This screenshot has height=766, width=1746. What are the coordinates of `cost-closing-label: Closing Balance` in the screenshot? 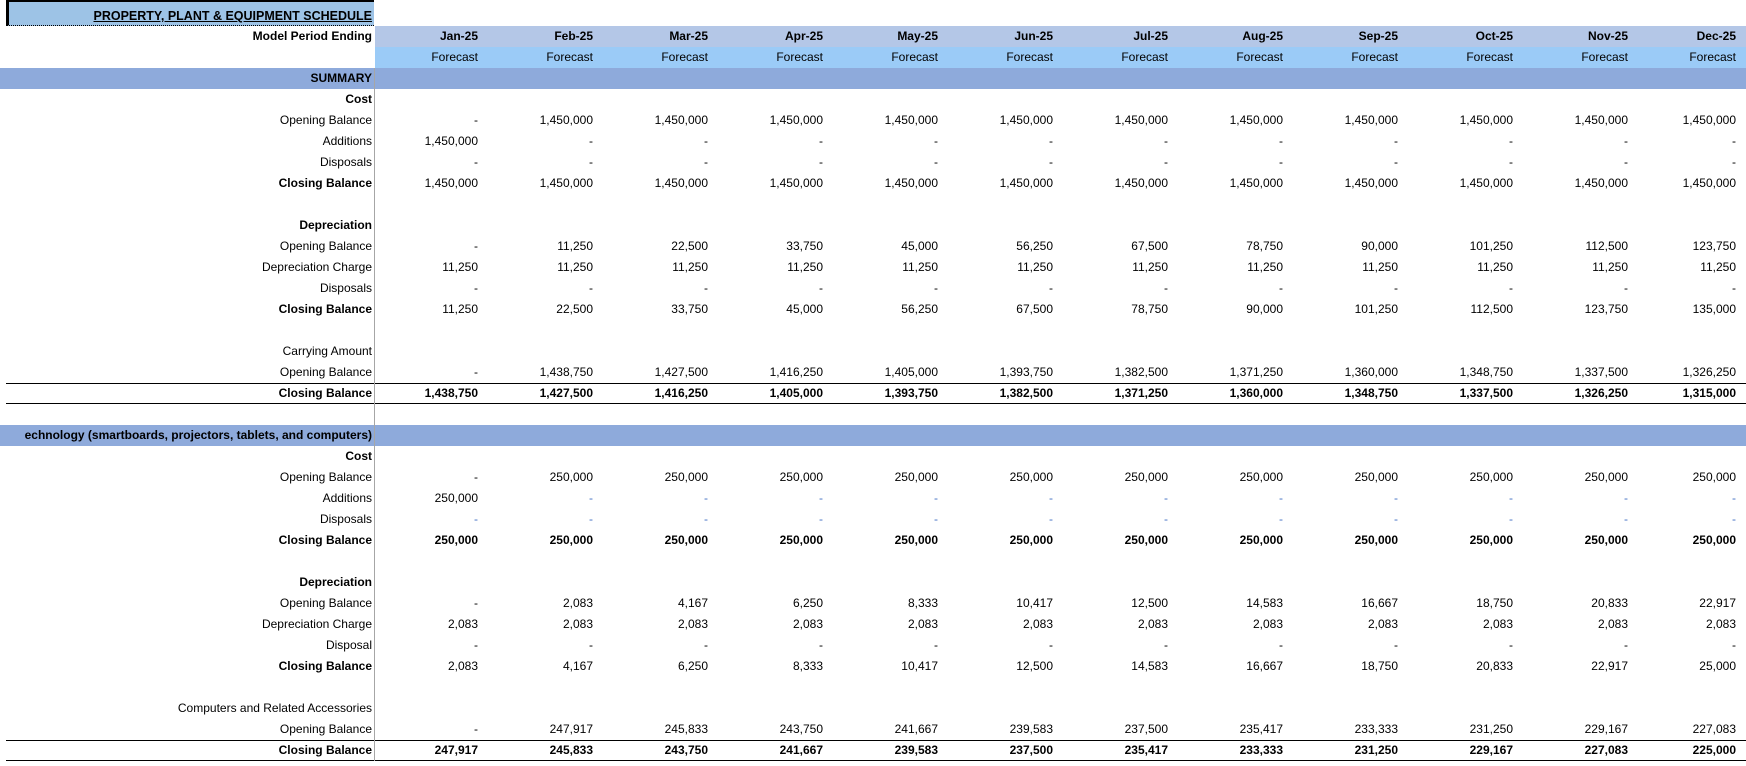 It's located at (325, 540).